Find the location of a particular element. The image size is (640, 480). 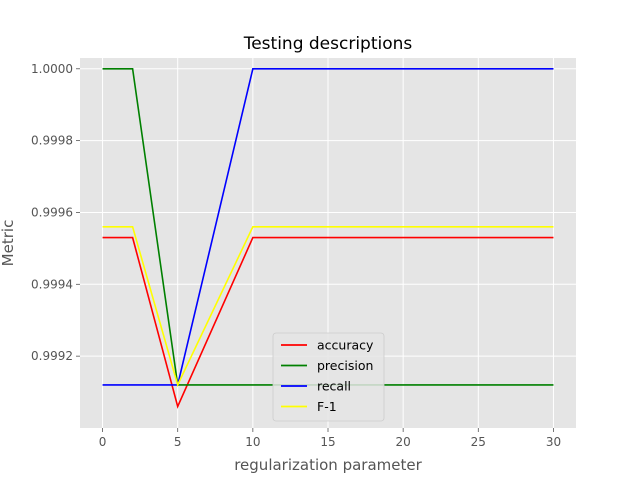

y-tick-label: 0.9994 is located at coordinates (52, 284).